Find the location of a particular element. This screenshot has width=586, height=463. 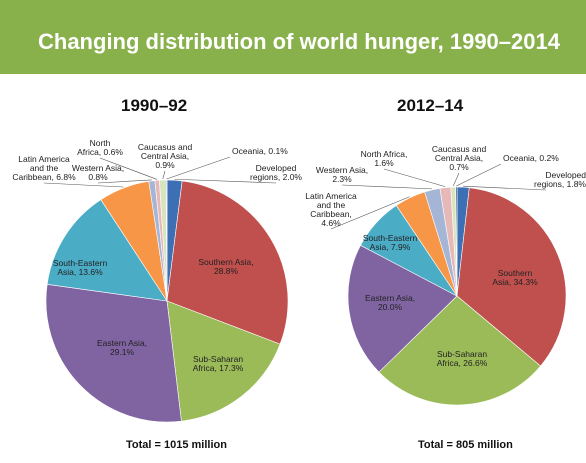

pie-2-slice-eastern-asia is located at coordinates (402, 308).